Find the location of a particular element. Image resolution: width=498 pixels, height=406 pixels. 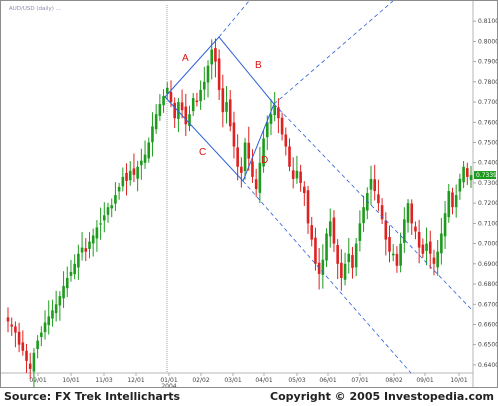

y-tick-label: 0.6600 is located at coordinates (487, 324).